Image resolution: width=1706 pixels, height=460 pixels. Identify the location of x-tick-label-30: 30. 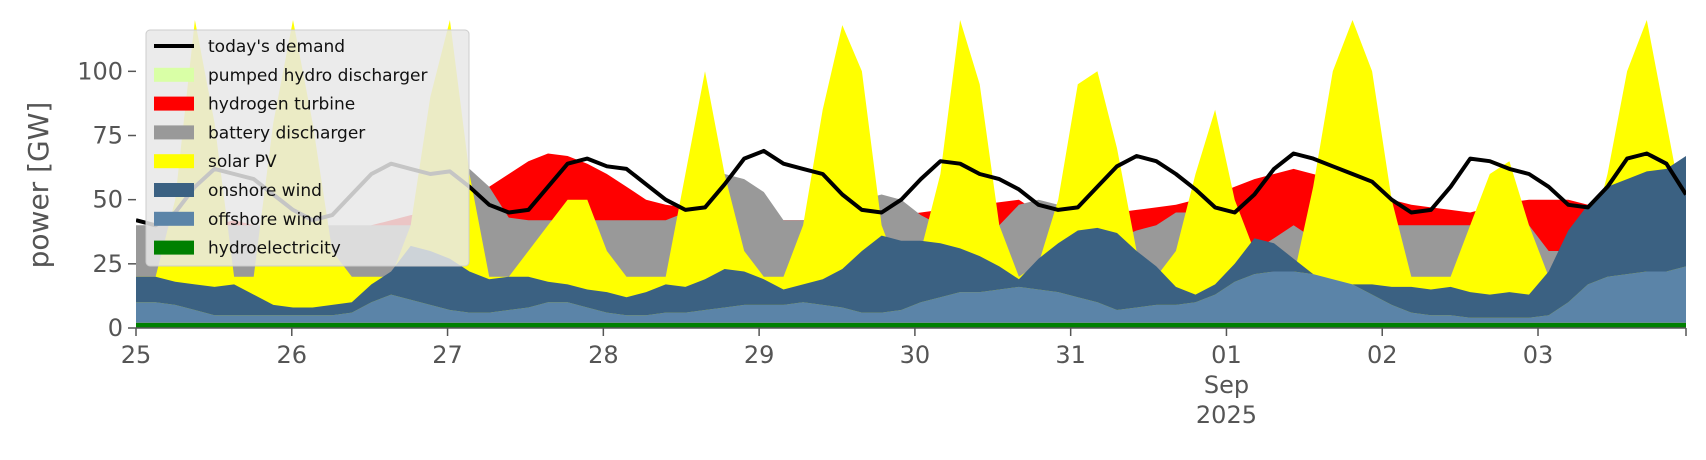
(915, 355).